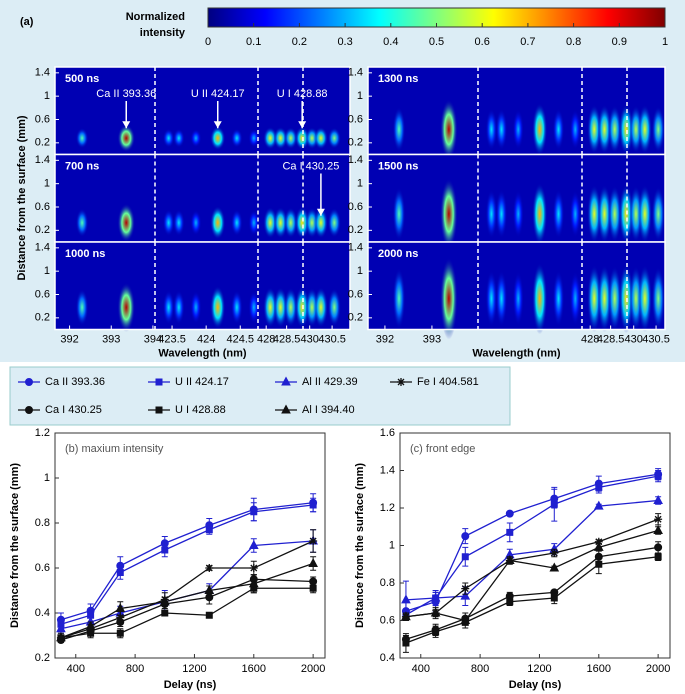  I want to click on y-tick-label: 0.8, so click(42, 523).